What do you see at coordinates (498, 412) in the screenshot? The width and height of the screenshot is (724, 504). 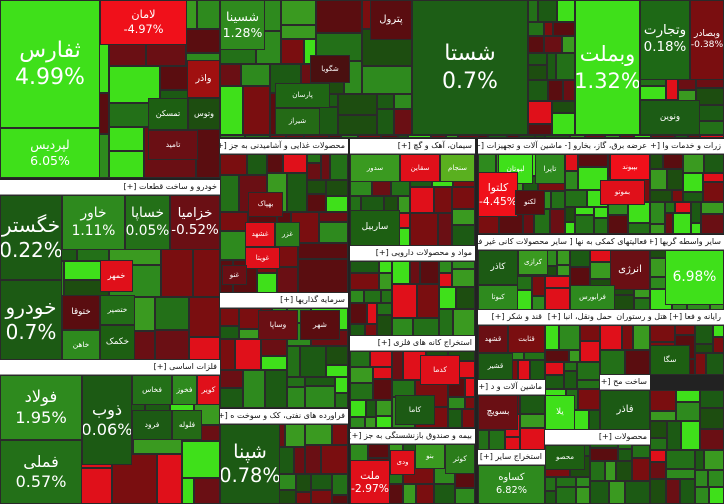 I see `stock-tile: بسویچ` at bounding box center [498, 412].